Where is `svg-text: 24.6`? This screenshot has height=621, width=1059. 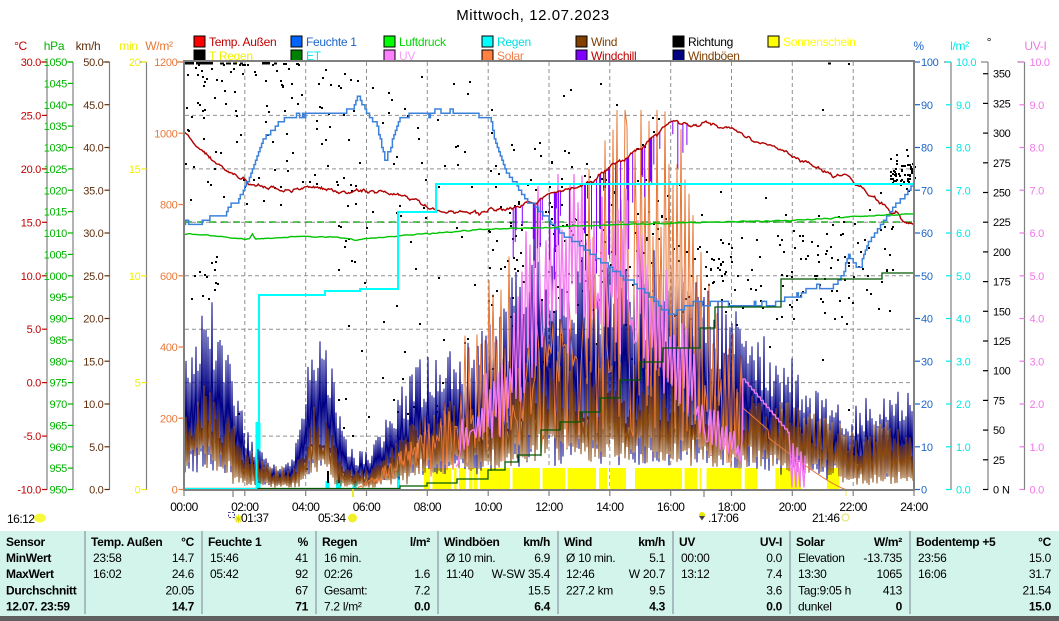
svg-text: 24.6 is located at coordinates (183, 574).